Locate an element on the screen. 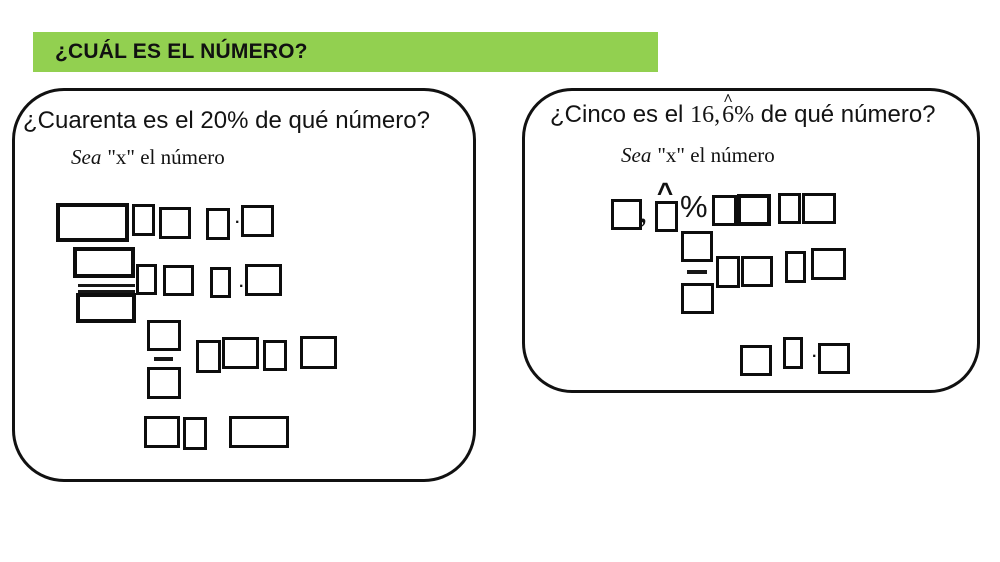 The width and height of the screenshot is (1000, 562). right-question: ¿Cinco es el 16, ^ 6% de qué número? is located at coordinates (743, 109).